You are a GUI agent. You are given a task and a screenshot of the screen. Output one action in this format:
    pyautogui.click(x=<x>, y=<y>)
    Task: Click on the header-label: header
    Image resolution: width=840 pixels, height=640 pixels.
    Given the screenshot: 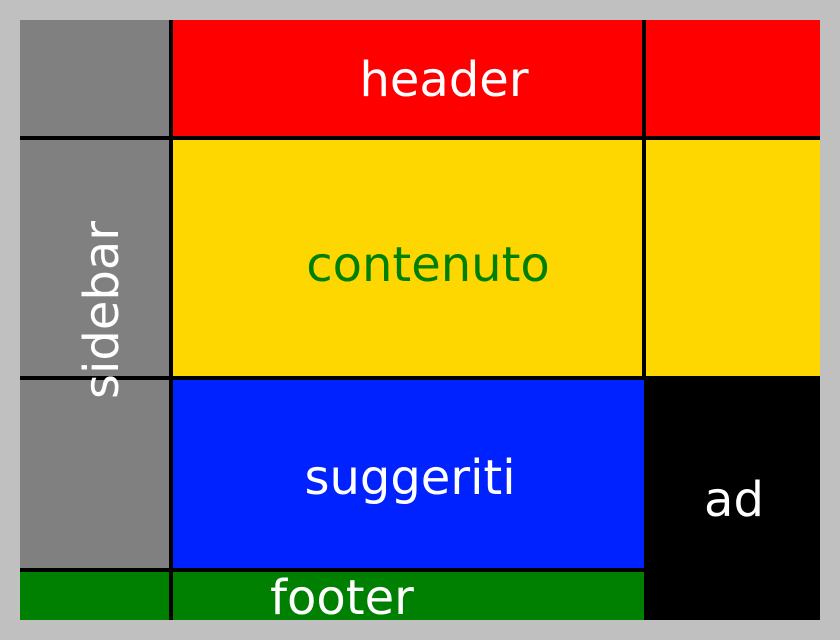 What is the action you would take?
    pyautogui.click(x=443, y=80)
    